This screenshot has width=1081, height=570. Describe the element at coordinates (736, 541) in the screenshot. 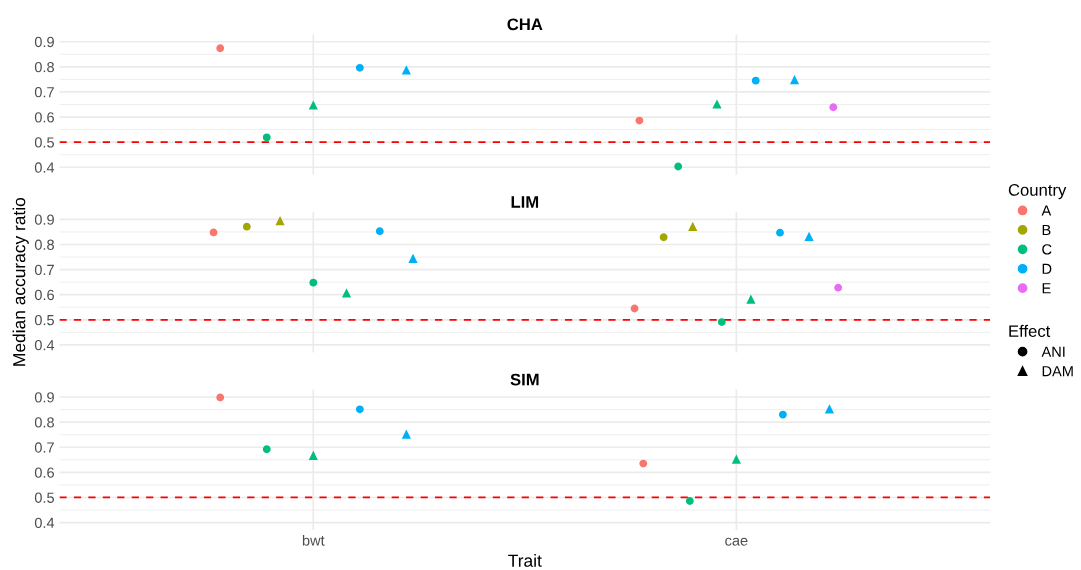

I see `x-tick-label: cae` at that location.